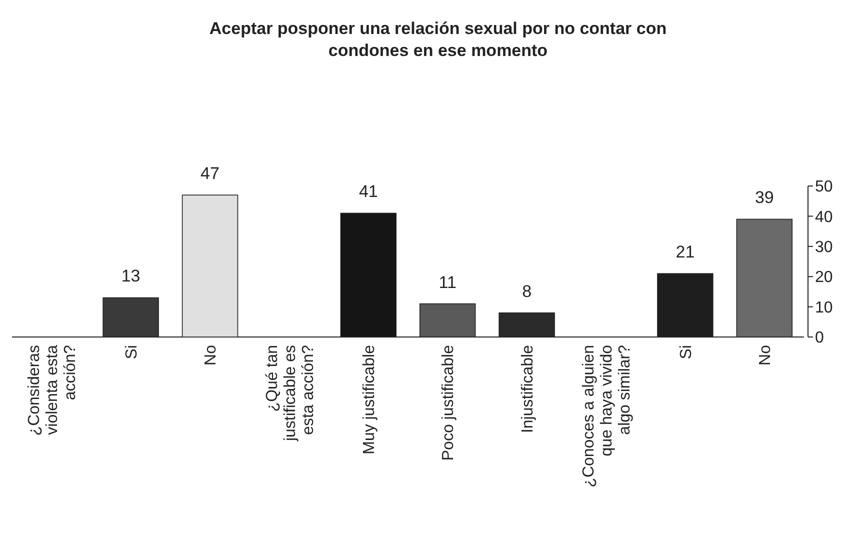  What do you see at coordinates (824, 217) in the screenshot?
I see `y-tick-label: 40` at bounding box center [824, 217].